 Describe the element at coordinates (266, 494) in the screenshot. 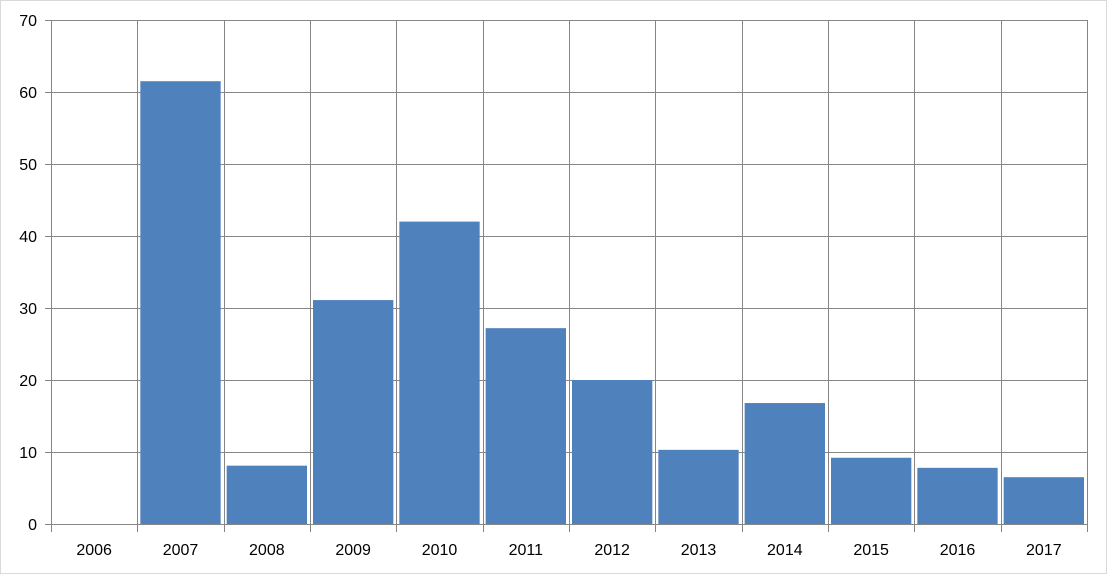

I see `bar-2008` at that location.